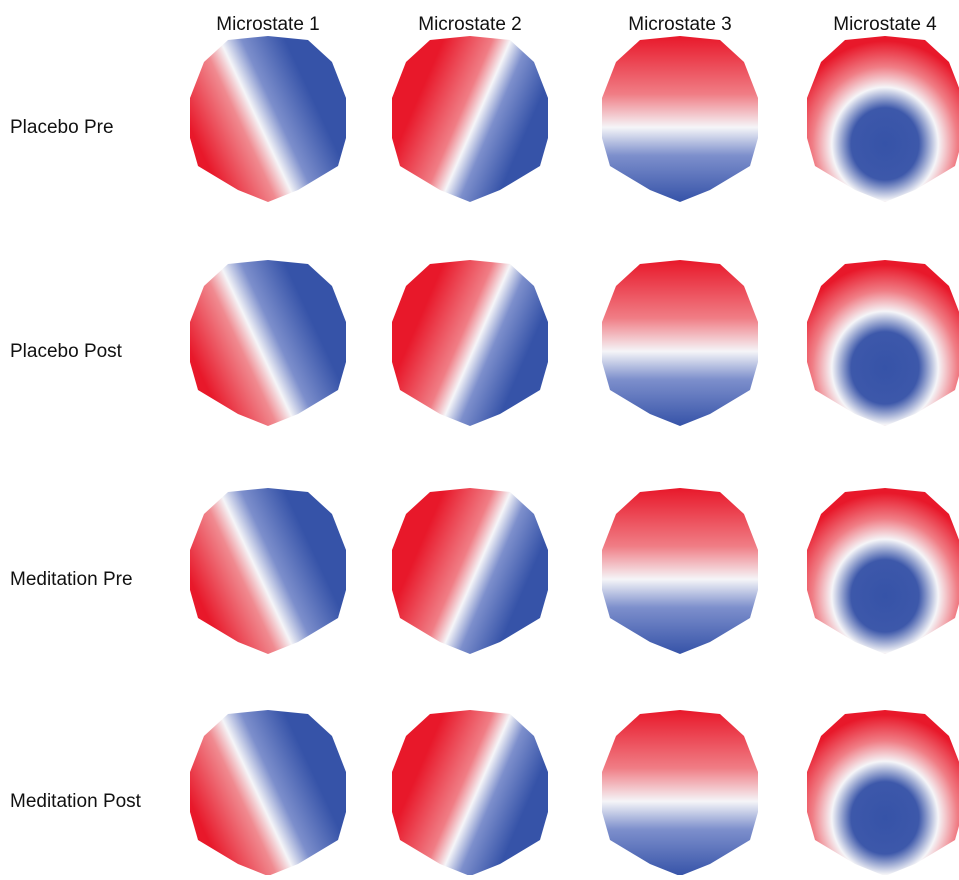 The height and width of the screenshot is (880, 959). I want to click on row-label: Meditation Pre, so click(71, 579).